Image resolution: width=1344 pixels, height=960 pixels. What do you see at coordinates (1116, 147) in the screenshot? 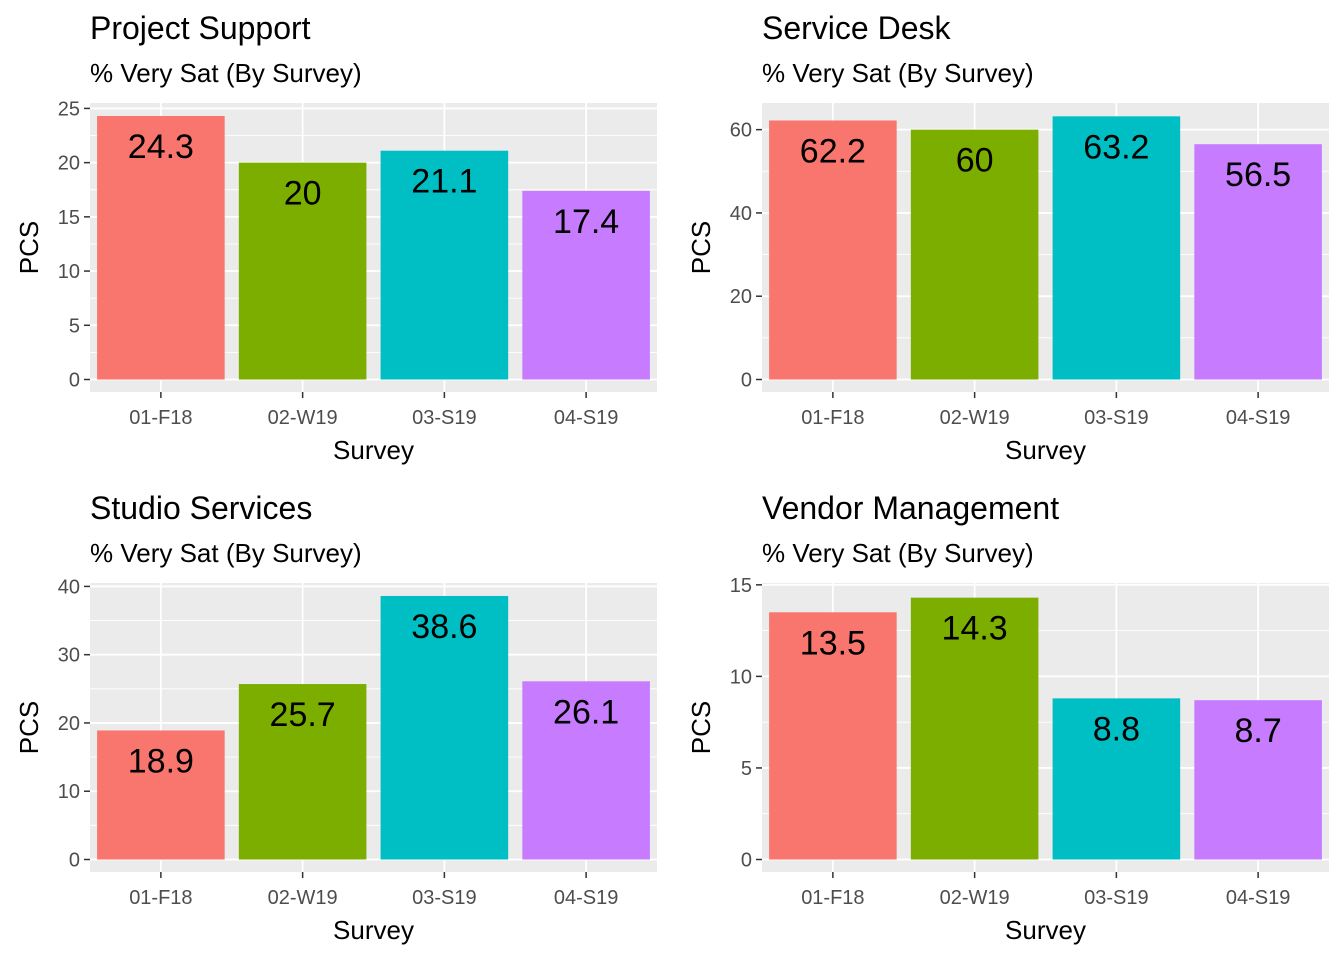
I see `data-label: 63.2` at bounding box center [1116, 147].